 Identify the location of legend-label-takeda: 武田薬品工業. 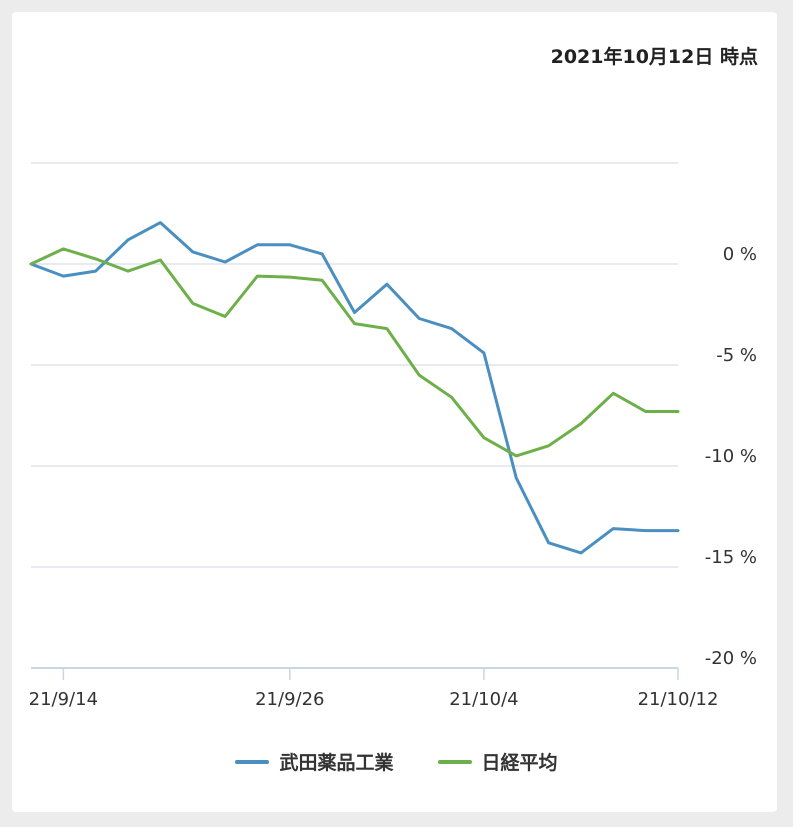
(336, 763).